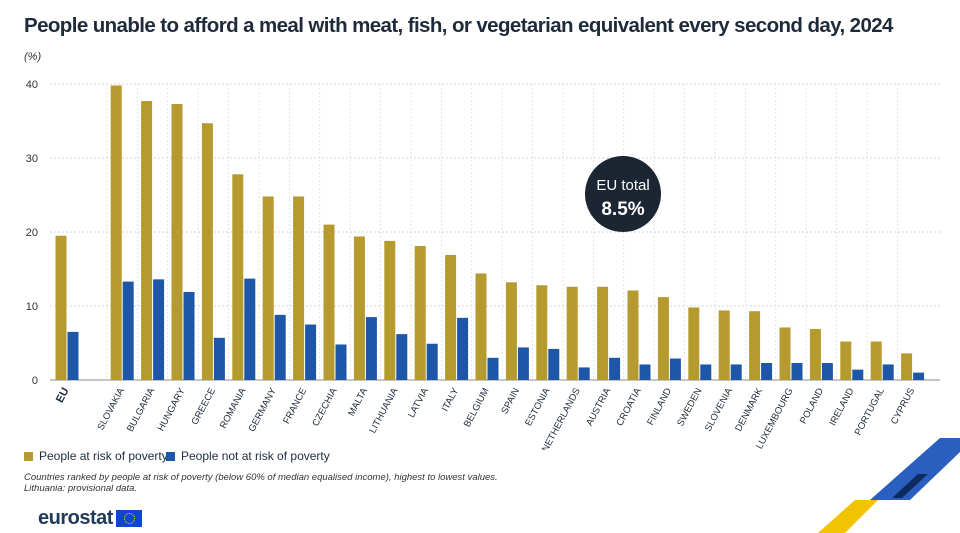  What do you see at coordinates (299, 288) in the screenshot?
I see `bar-poverty-france` at bounding box center [299, 288].